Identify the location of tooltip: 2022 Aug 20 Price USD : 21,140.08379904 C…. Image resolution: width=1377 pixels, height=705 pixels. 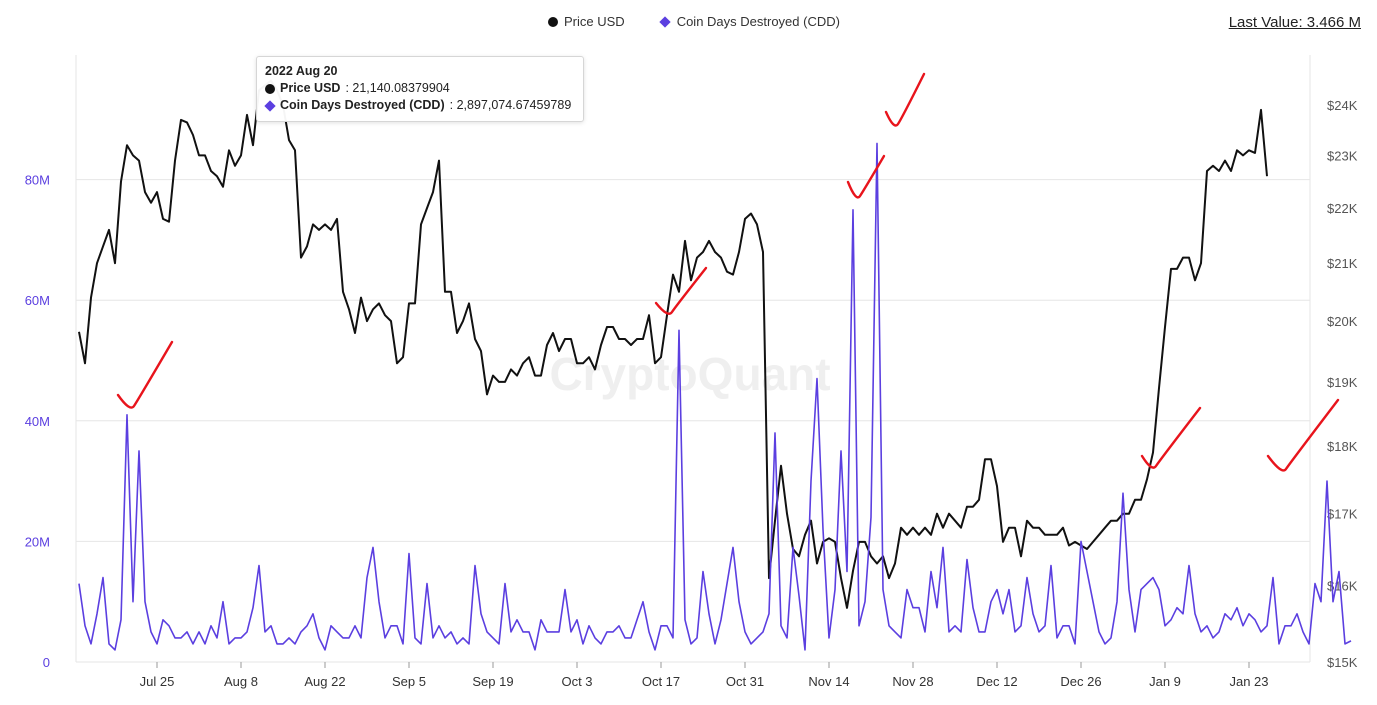
(420, 89).